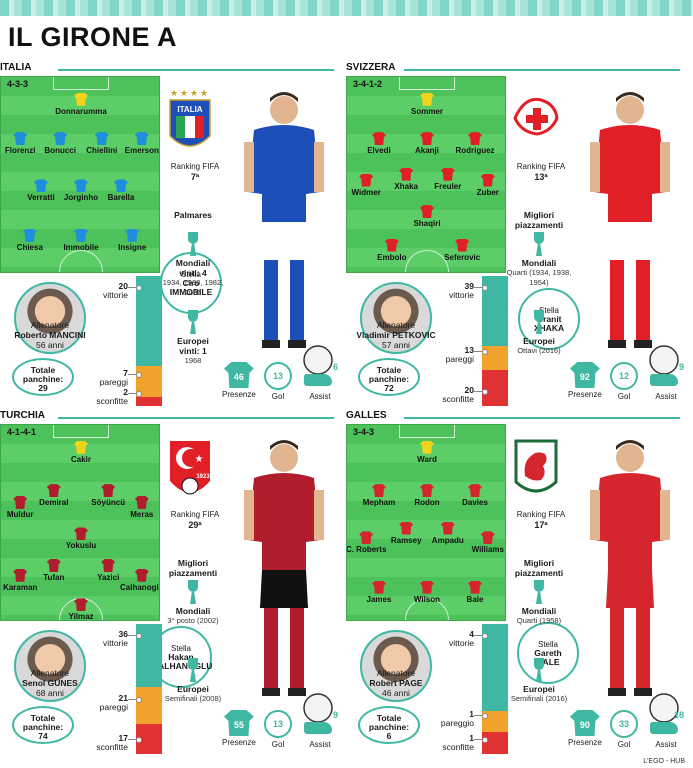  I want to click on player-marker: Cakir, so click(81, 452).